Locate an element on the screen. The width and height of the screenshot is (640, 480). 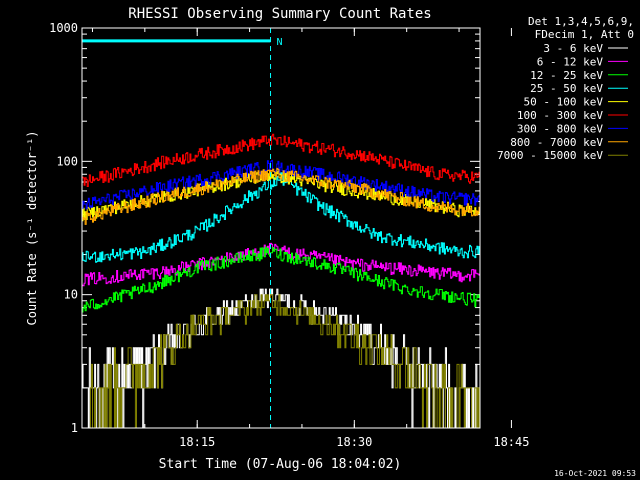
legend-label: 100 - 300 keV is located at coordinates (560, 115).